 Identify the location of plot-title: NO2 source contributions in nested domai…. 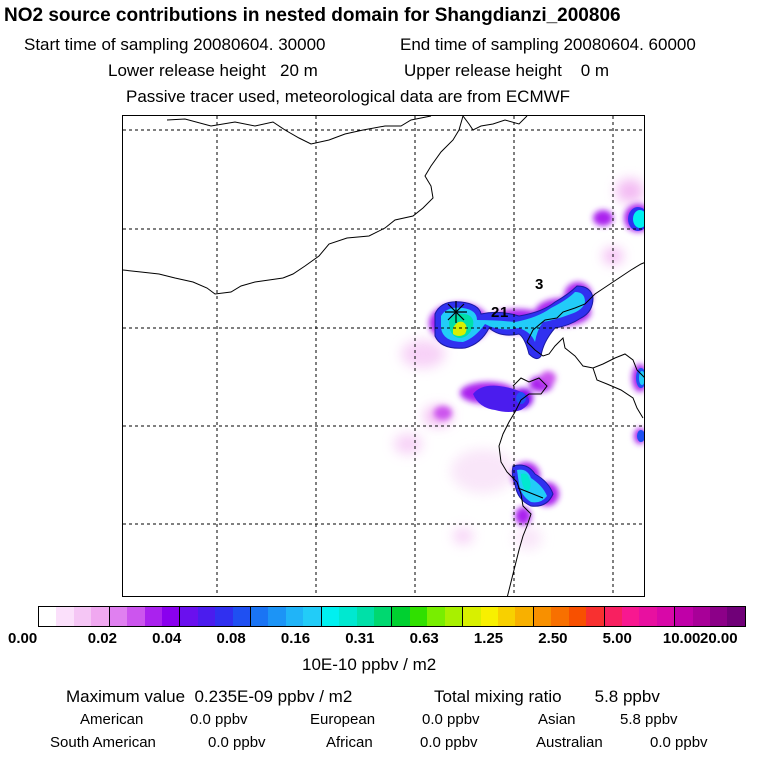
(312, 15).